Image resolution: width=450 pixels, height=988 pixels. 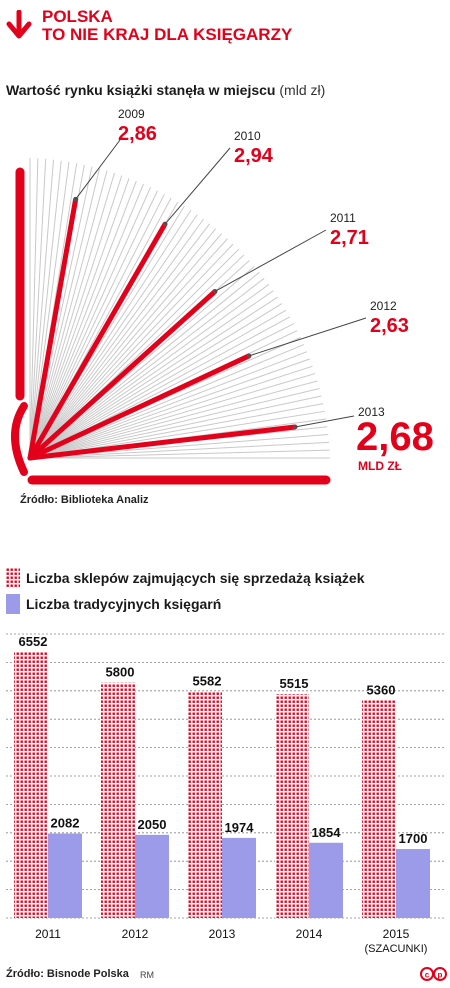 What do you see at coordinates (152, 876) in the screenshot?
I see `bar-bookstores-2012` at bounding box center [152, 876].